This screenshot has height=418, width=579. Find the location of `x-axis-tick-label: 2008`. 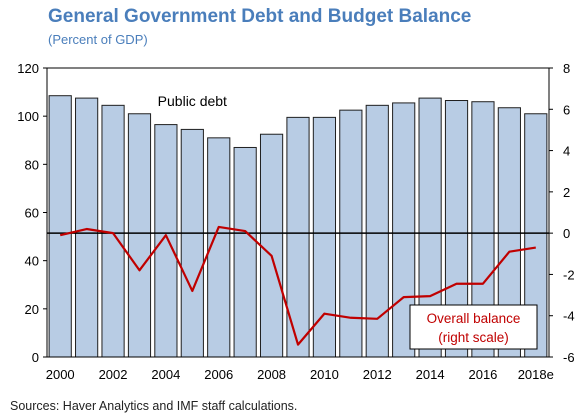

x-axis-tick-label: 2008 is located at coordinates (271, 374).